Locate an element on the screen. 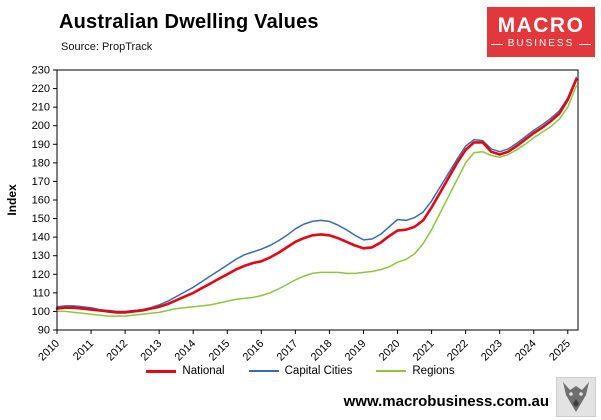  source-label: Source: PropTrack is located at coordinates (107, 47).